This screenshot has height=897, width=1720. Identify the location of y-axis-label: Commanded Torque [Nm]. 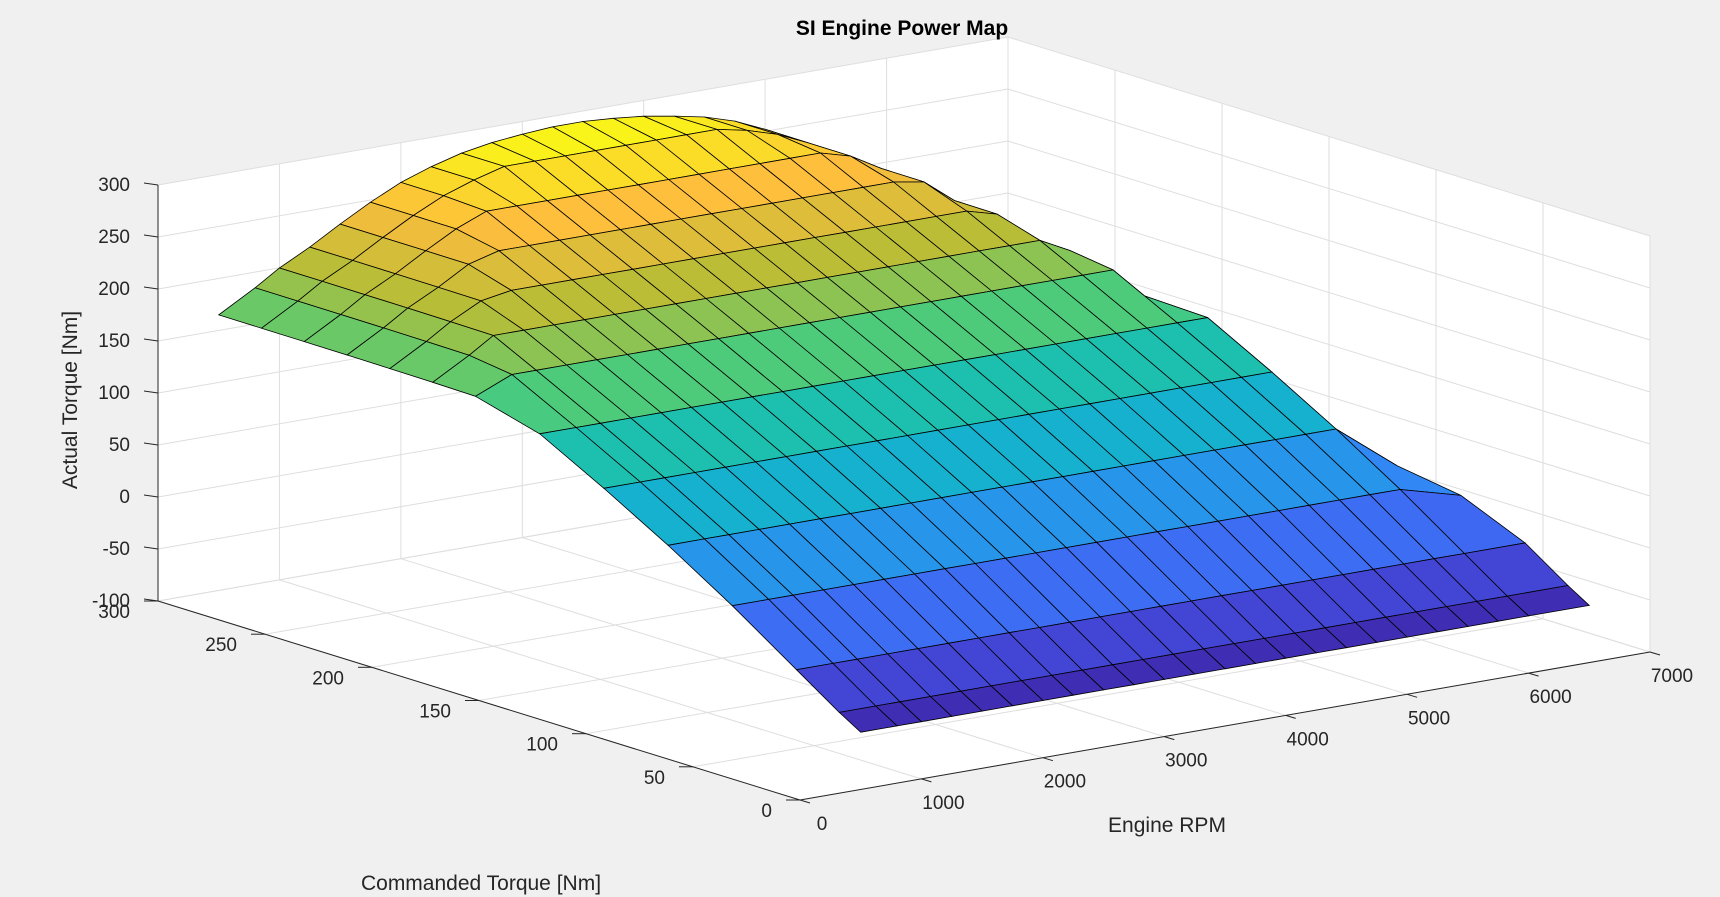
(481, 883).